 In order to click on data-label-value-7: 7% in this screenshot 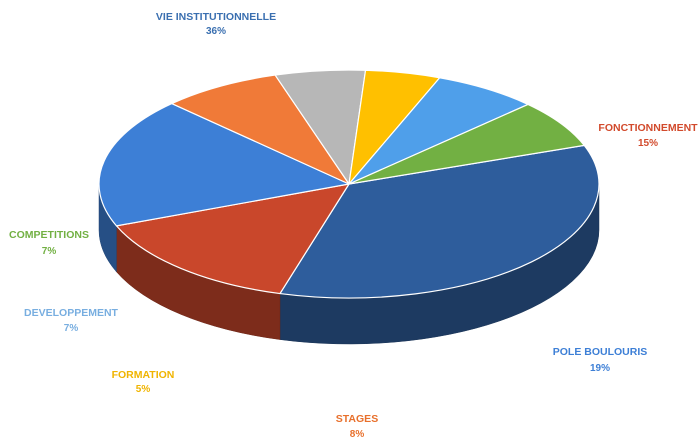, I will do `click(49, 251)`.